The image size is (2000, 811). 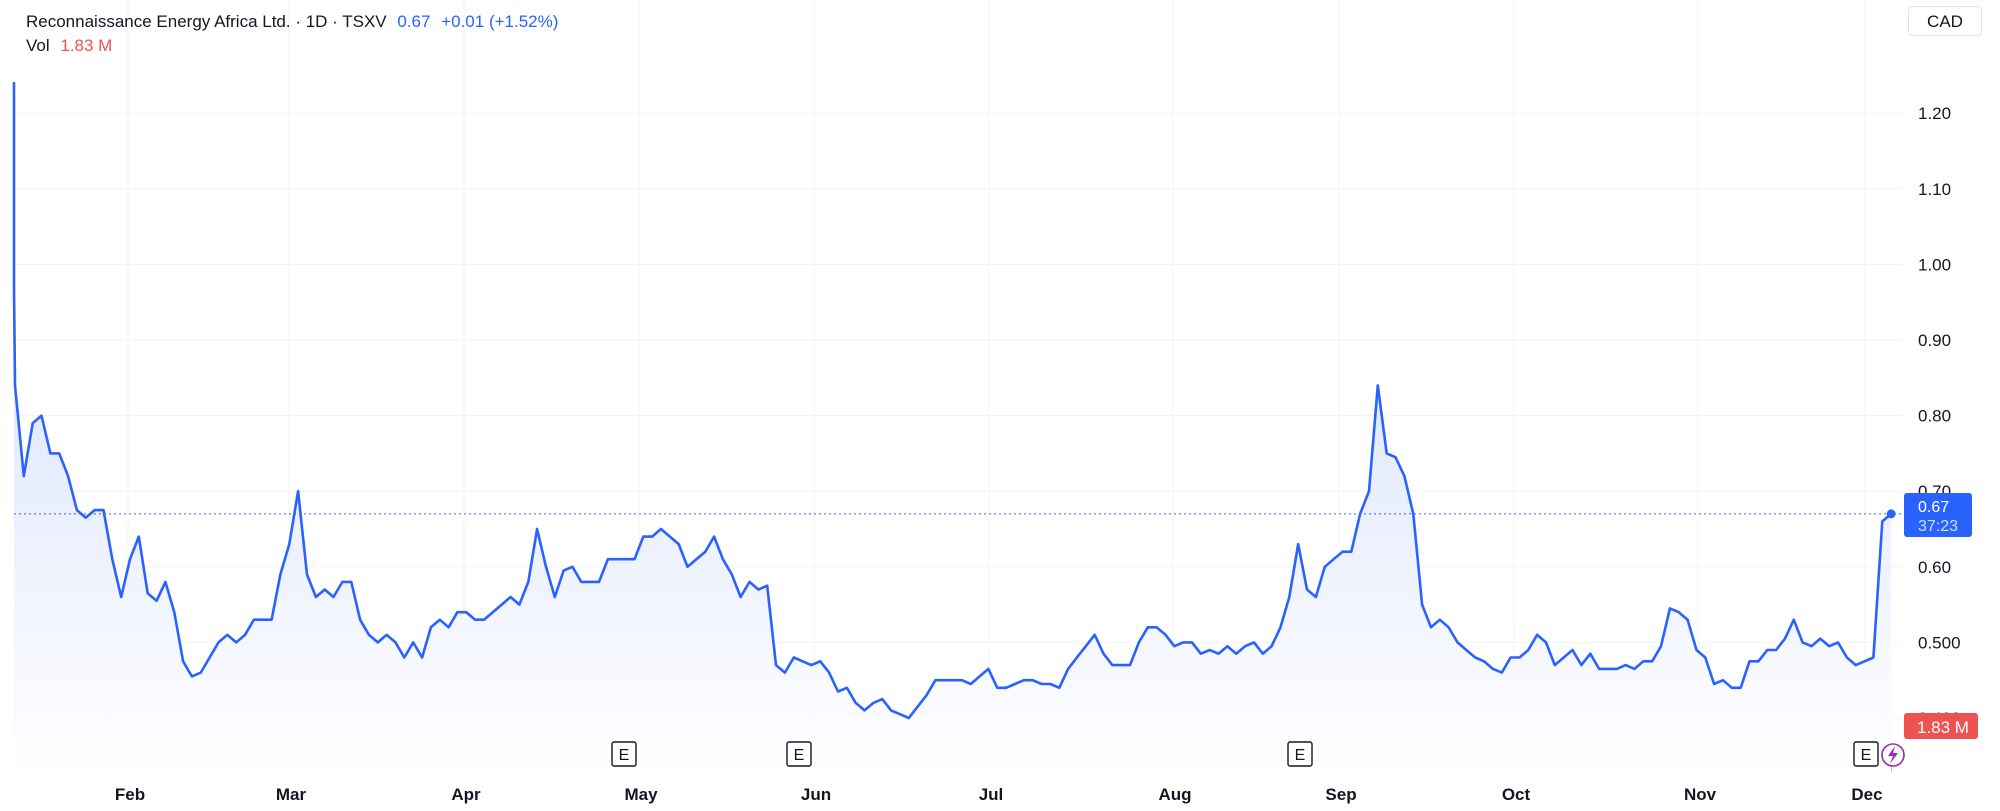 What do you see at coordinates (1939, 642) in the screenshot?
I see `y-tick-label: 0.500` at bounding box center [1939, 642].